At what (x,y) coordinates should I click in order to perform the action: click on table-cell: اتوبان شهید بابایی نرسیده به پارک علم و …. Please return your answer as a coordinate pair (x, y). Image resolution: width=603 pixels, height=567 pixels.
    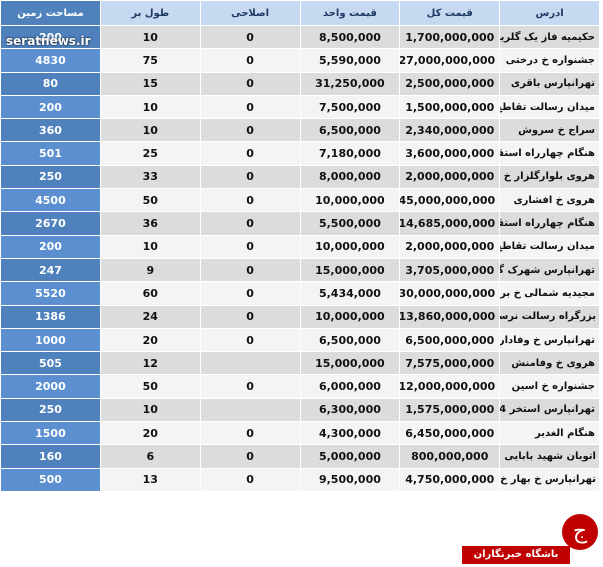
    Looking at the image, I should click on (549, 456).